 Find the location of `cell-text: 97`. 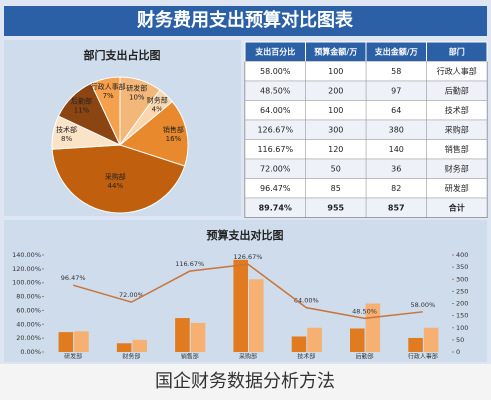

cell-text: 97 is located at coordinates (396, 90).